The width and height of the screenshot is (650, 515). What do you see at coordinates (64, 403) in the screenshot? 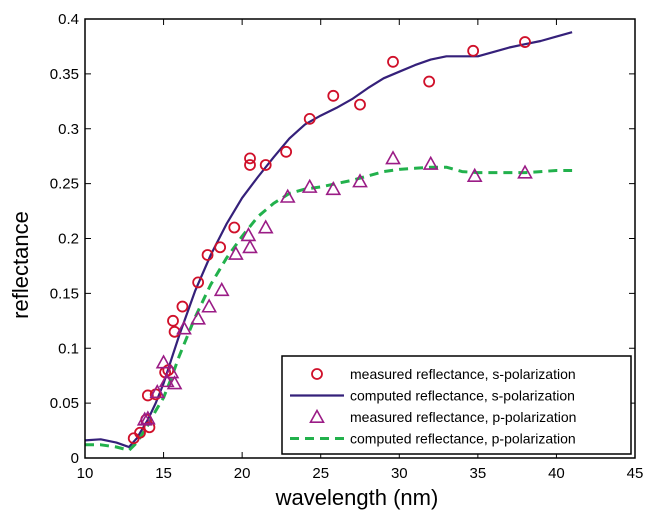
I see `y-tick-label: 0.05` at bounding box center [64, 403].